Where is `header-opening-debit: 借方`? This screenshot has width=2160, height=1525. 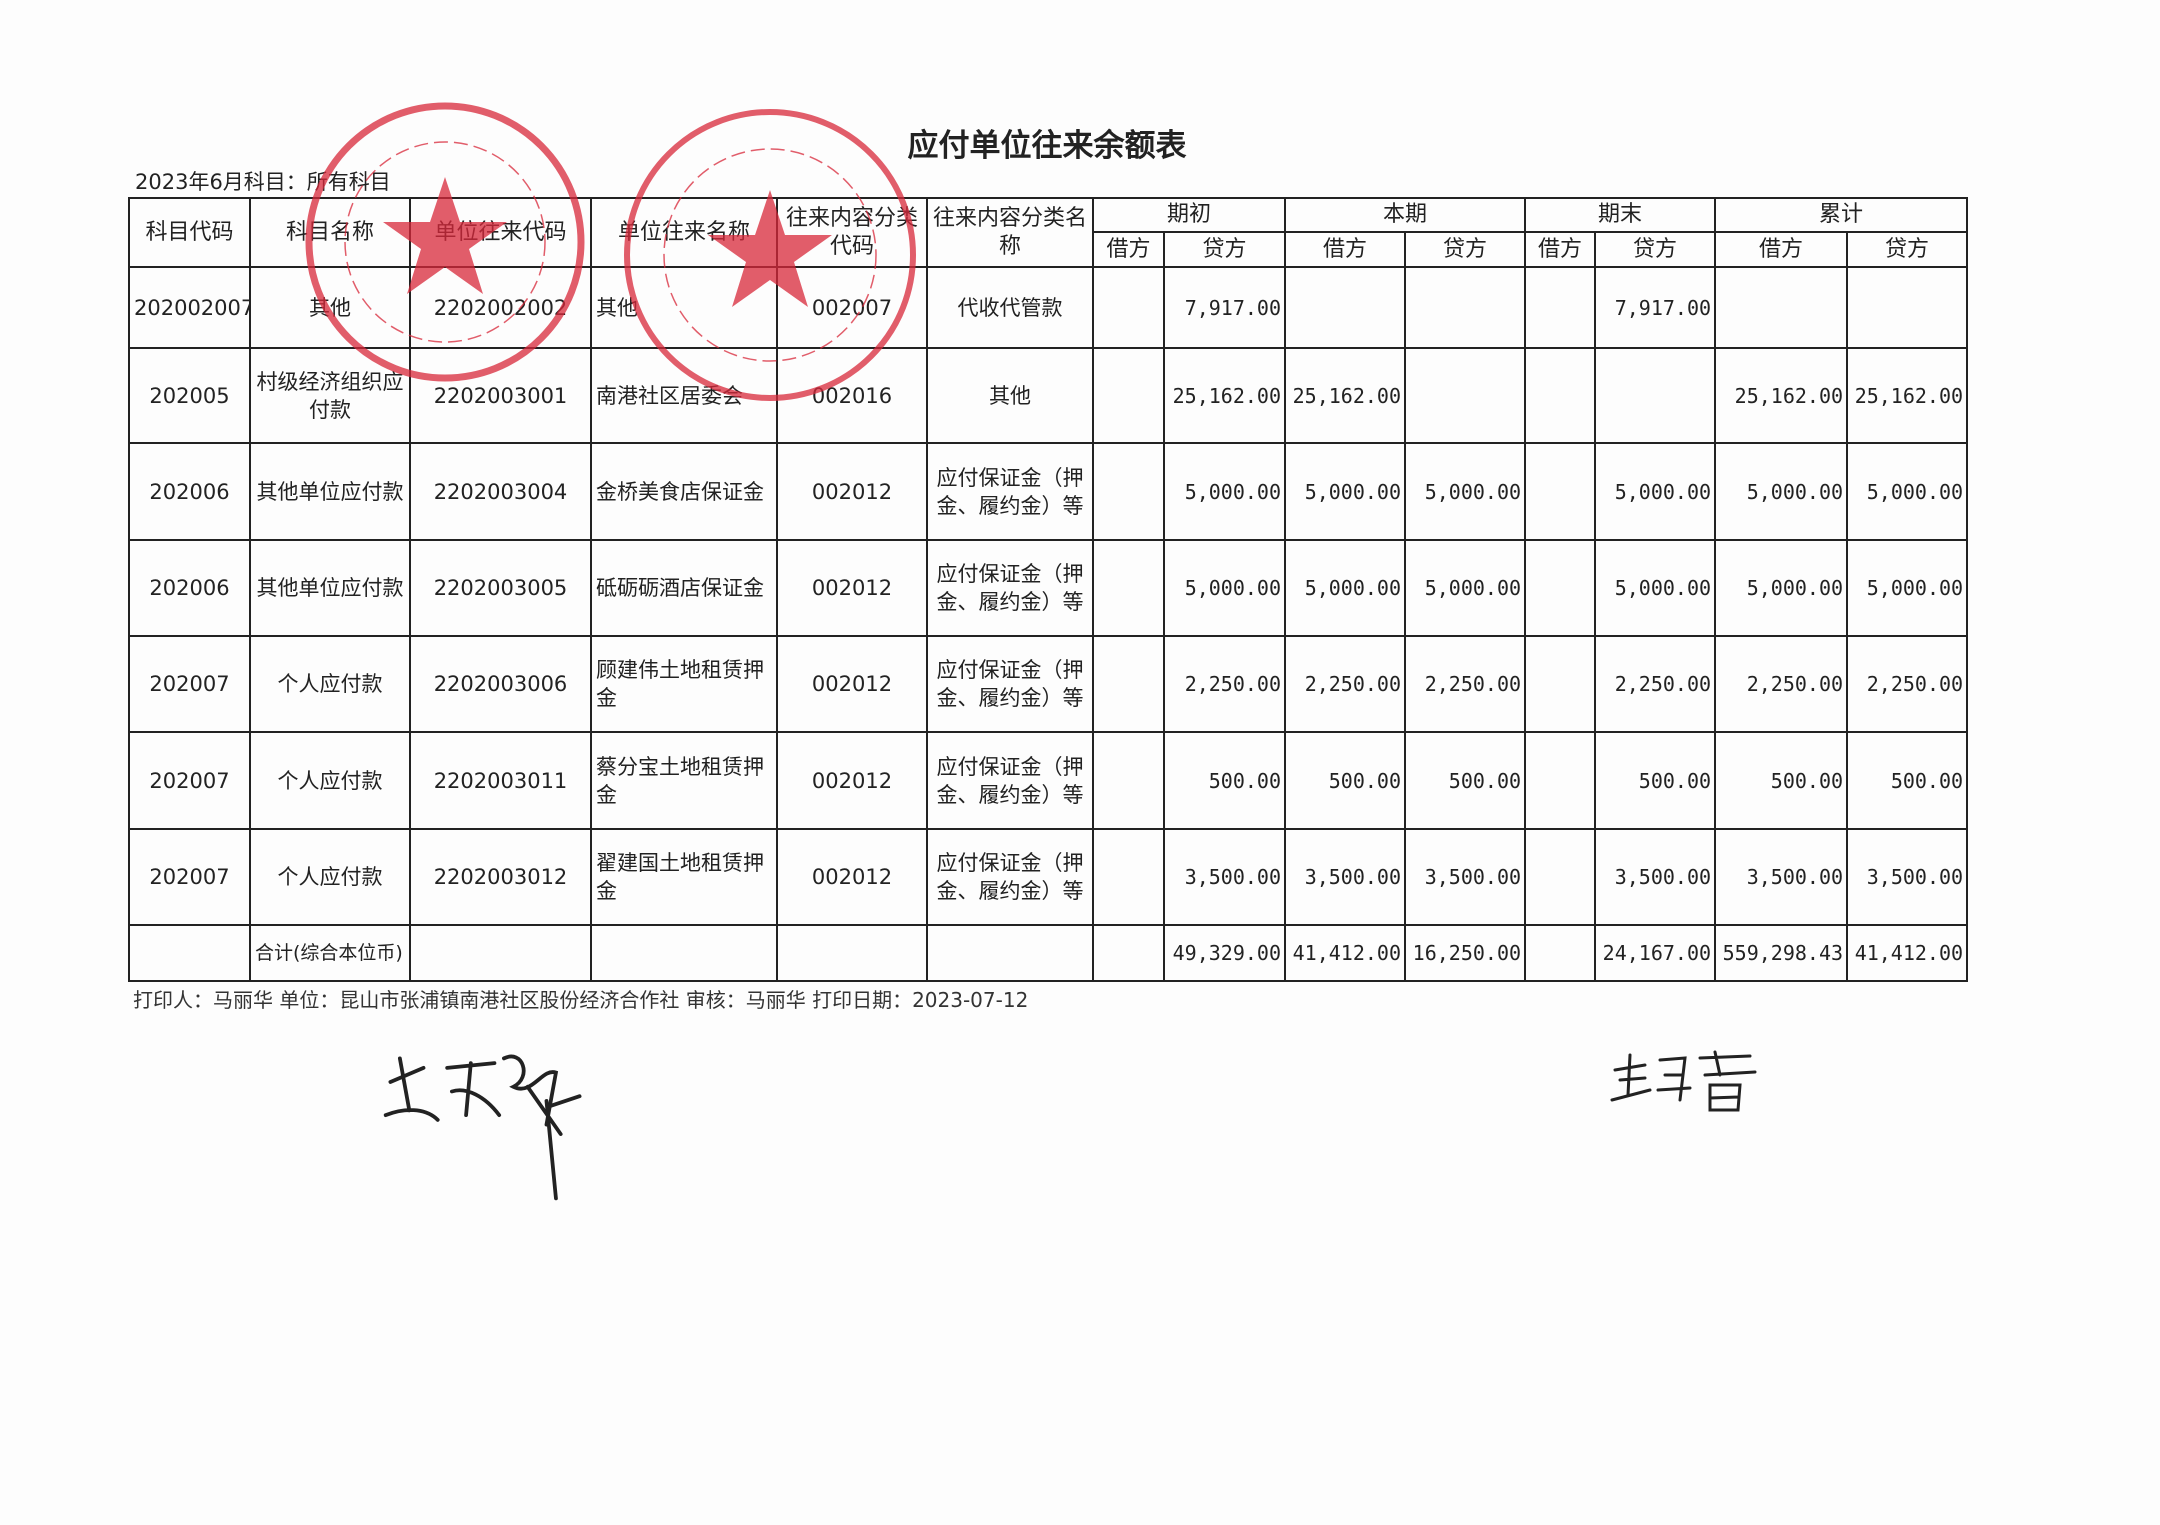
header-opening-debit: 借方 is located at coordinates (1128, 249).